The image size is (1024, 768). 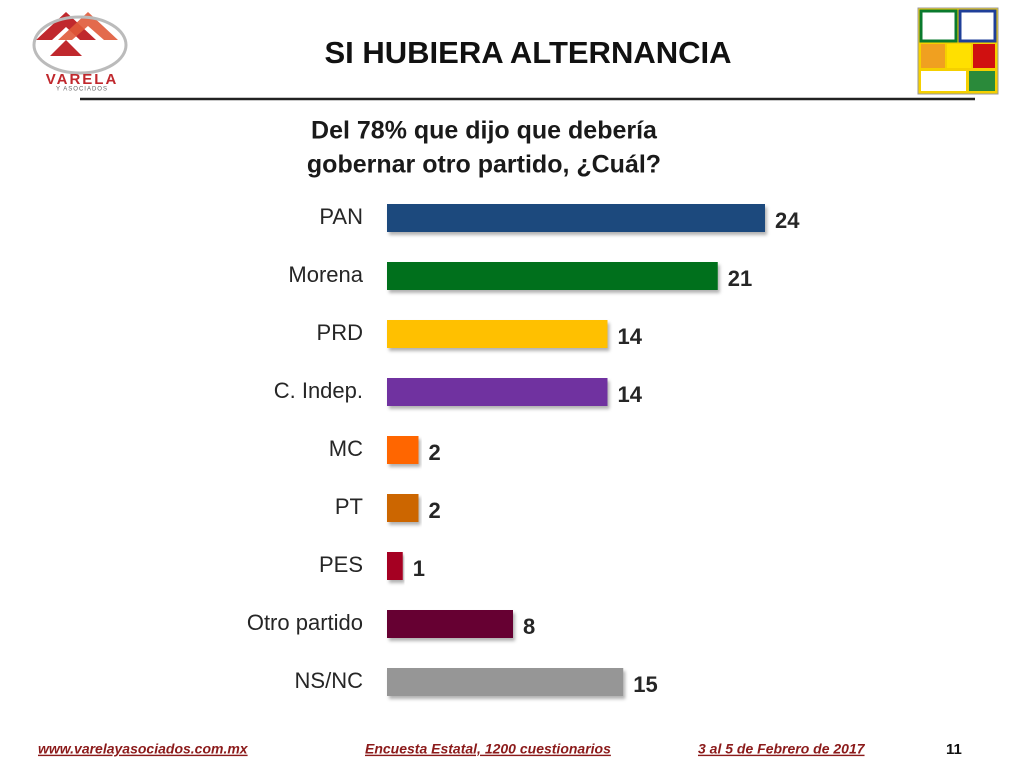 I want to click on value-label: 8, so click(x=529, y=626).